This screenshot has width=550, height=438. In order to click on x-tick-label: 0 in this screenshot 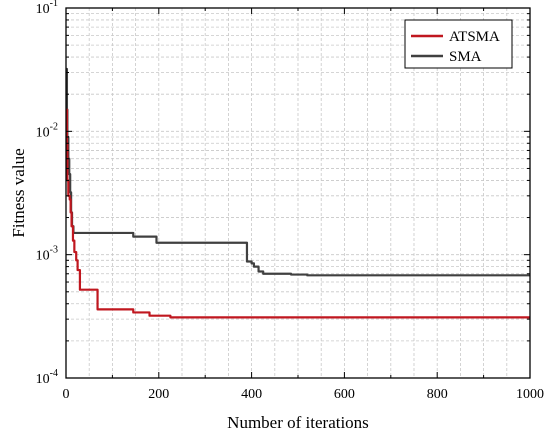, I will do `click(66, 394)`.